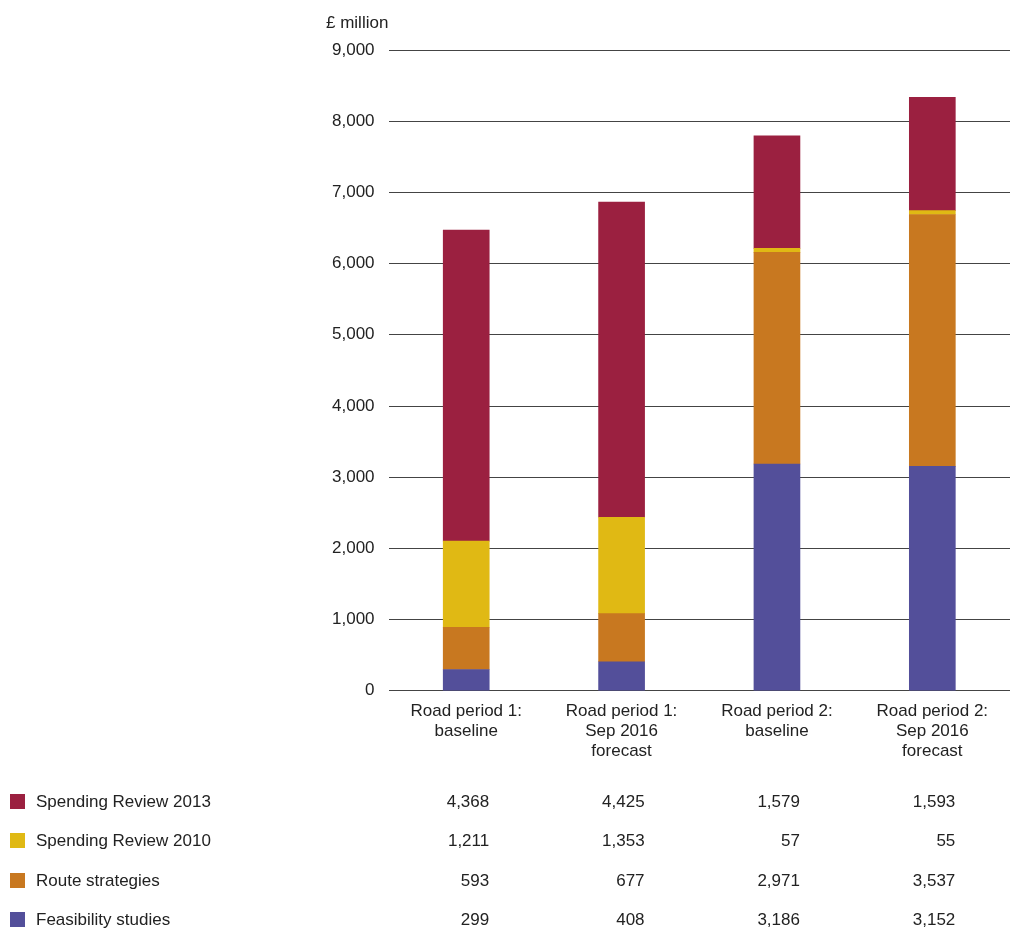 The width and height of the screenshot is (1014, 932). I want to click on data-label: 2,971, so click(778, 880).